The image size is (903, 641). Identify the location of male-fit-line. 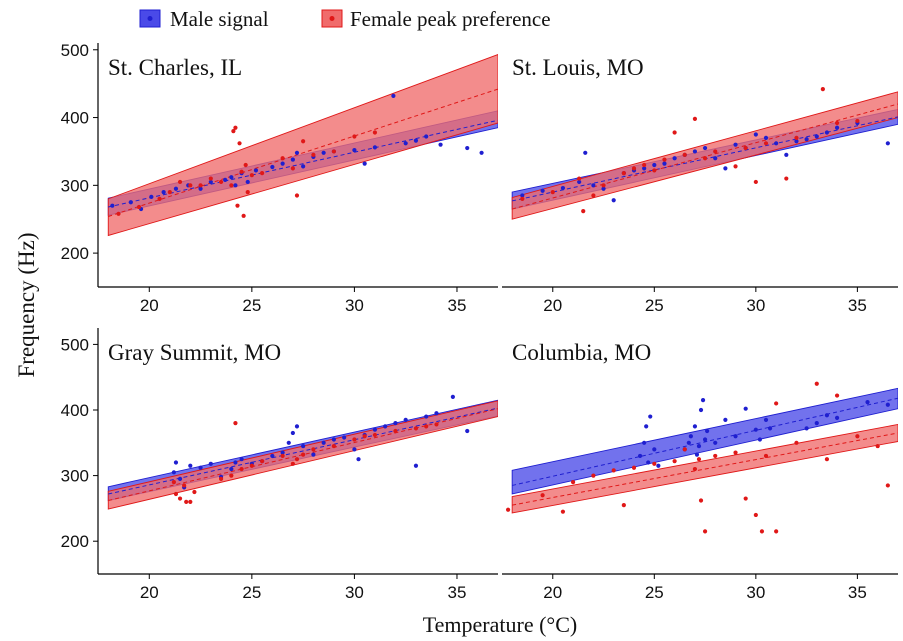
(303, 163).